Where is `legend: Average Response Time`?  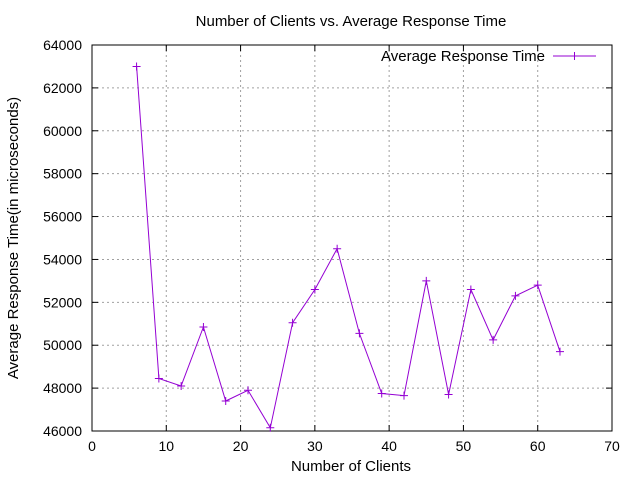
legend: Average Response Time is located at coordinates (488, 56).